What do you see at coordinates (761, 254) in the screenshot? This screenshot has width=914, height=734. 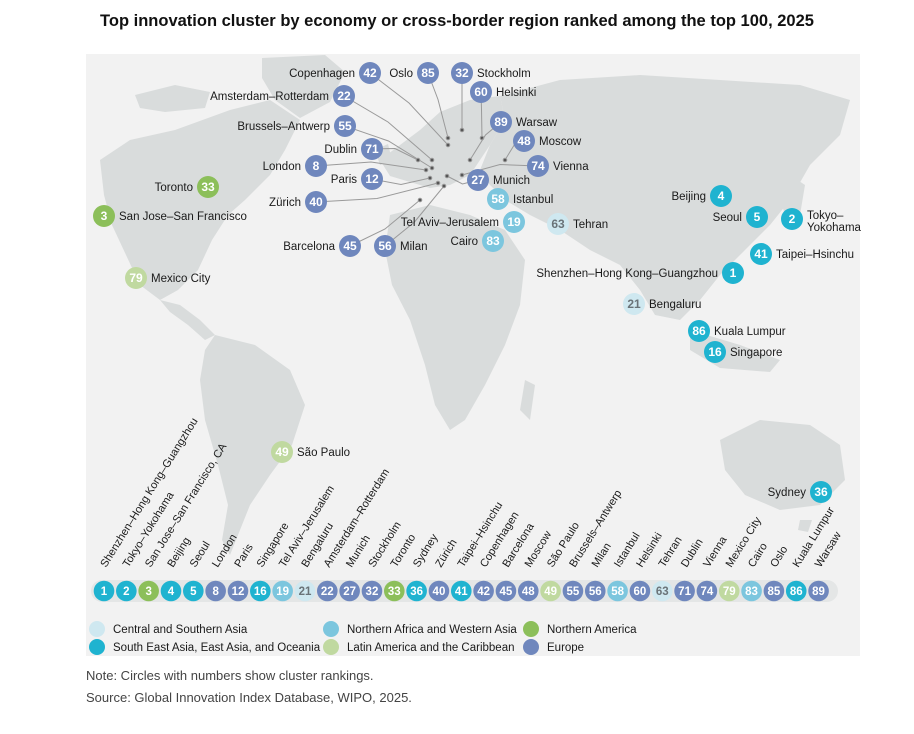 I see `marker-circle-taipei-hsinchu` at bounding box center [761, 254].